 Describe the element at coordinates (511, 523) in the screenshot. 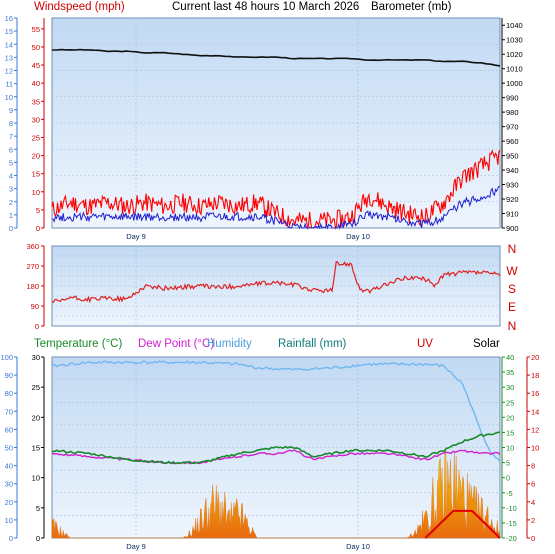

I see `temperature-axis-tick-label: -15` at that location.